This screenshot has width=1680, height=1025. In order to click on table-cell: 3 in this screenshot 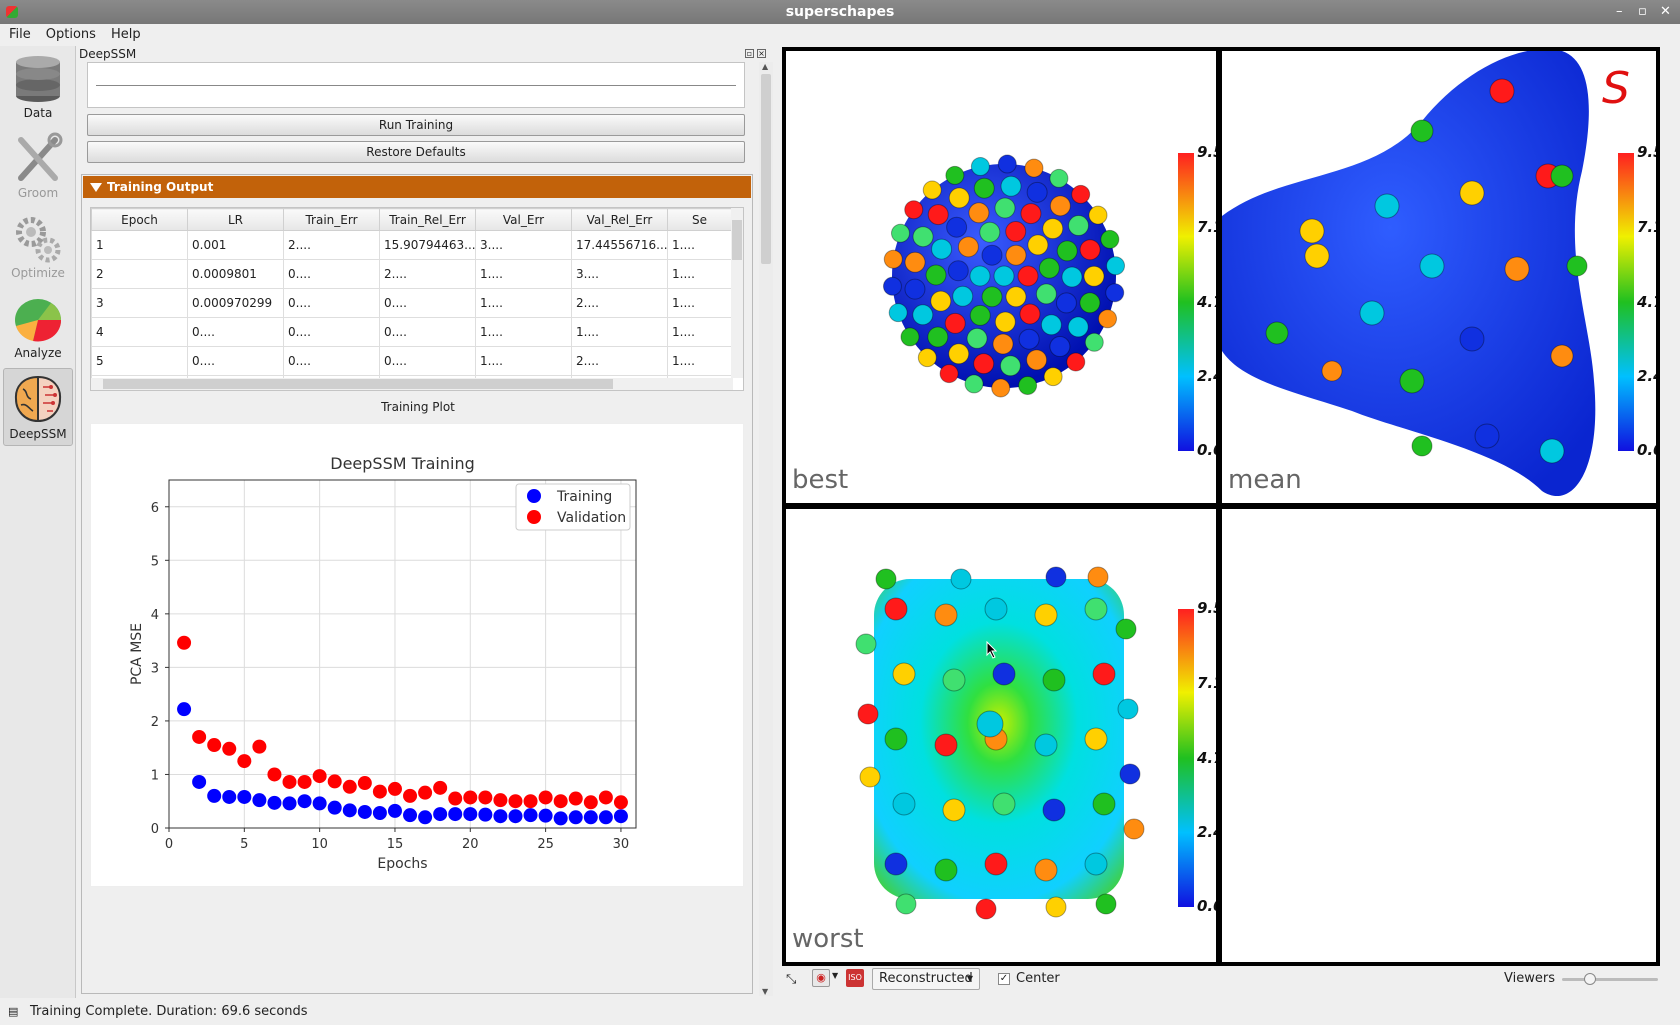, I will do `click(139, 303)`.